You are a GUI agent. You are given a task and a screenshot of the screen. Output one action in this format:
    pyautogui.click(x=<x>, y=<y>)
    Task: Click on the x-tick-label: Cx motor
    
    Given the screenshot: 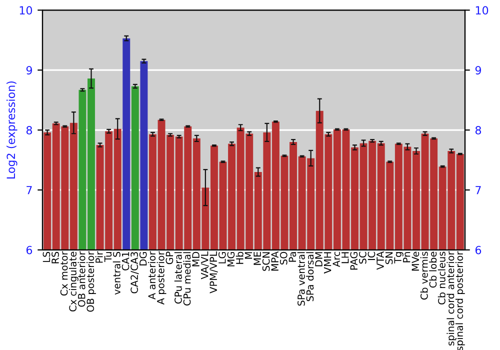 What is the action you would take?
    pyautogui.click(x=64, y=273)
    